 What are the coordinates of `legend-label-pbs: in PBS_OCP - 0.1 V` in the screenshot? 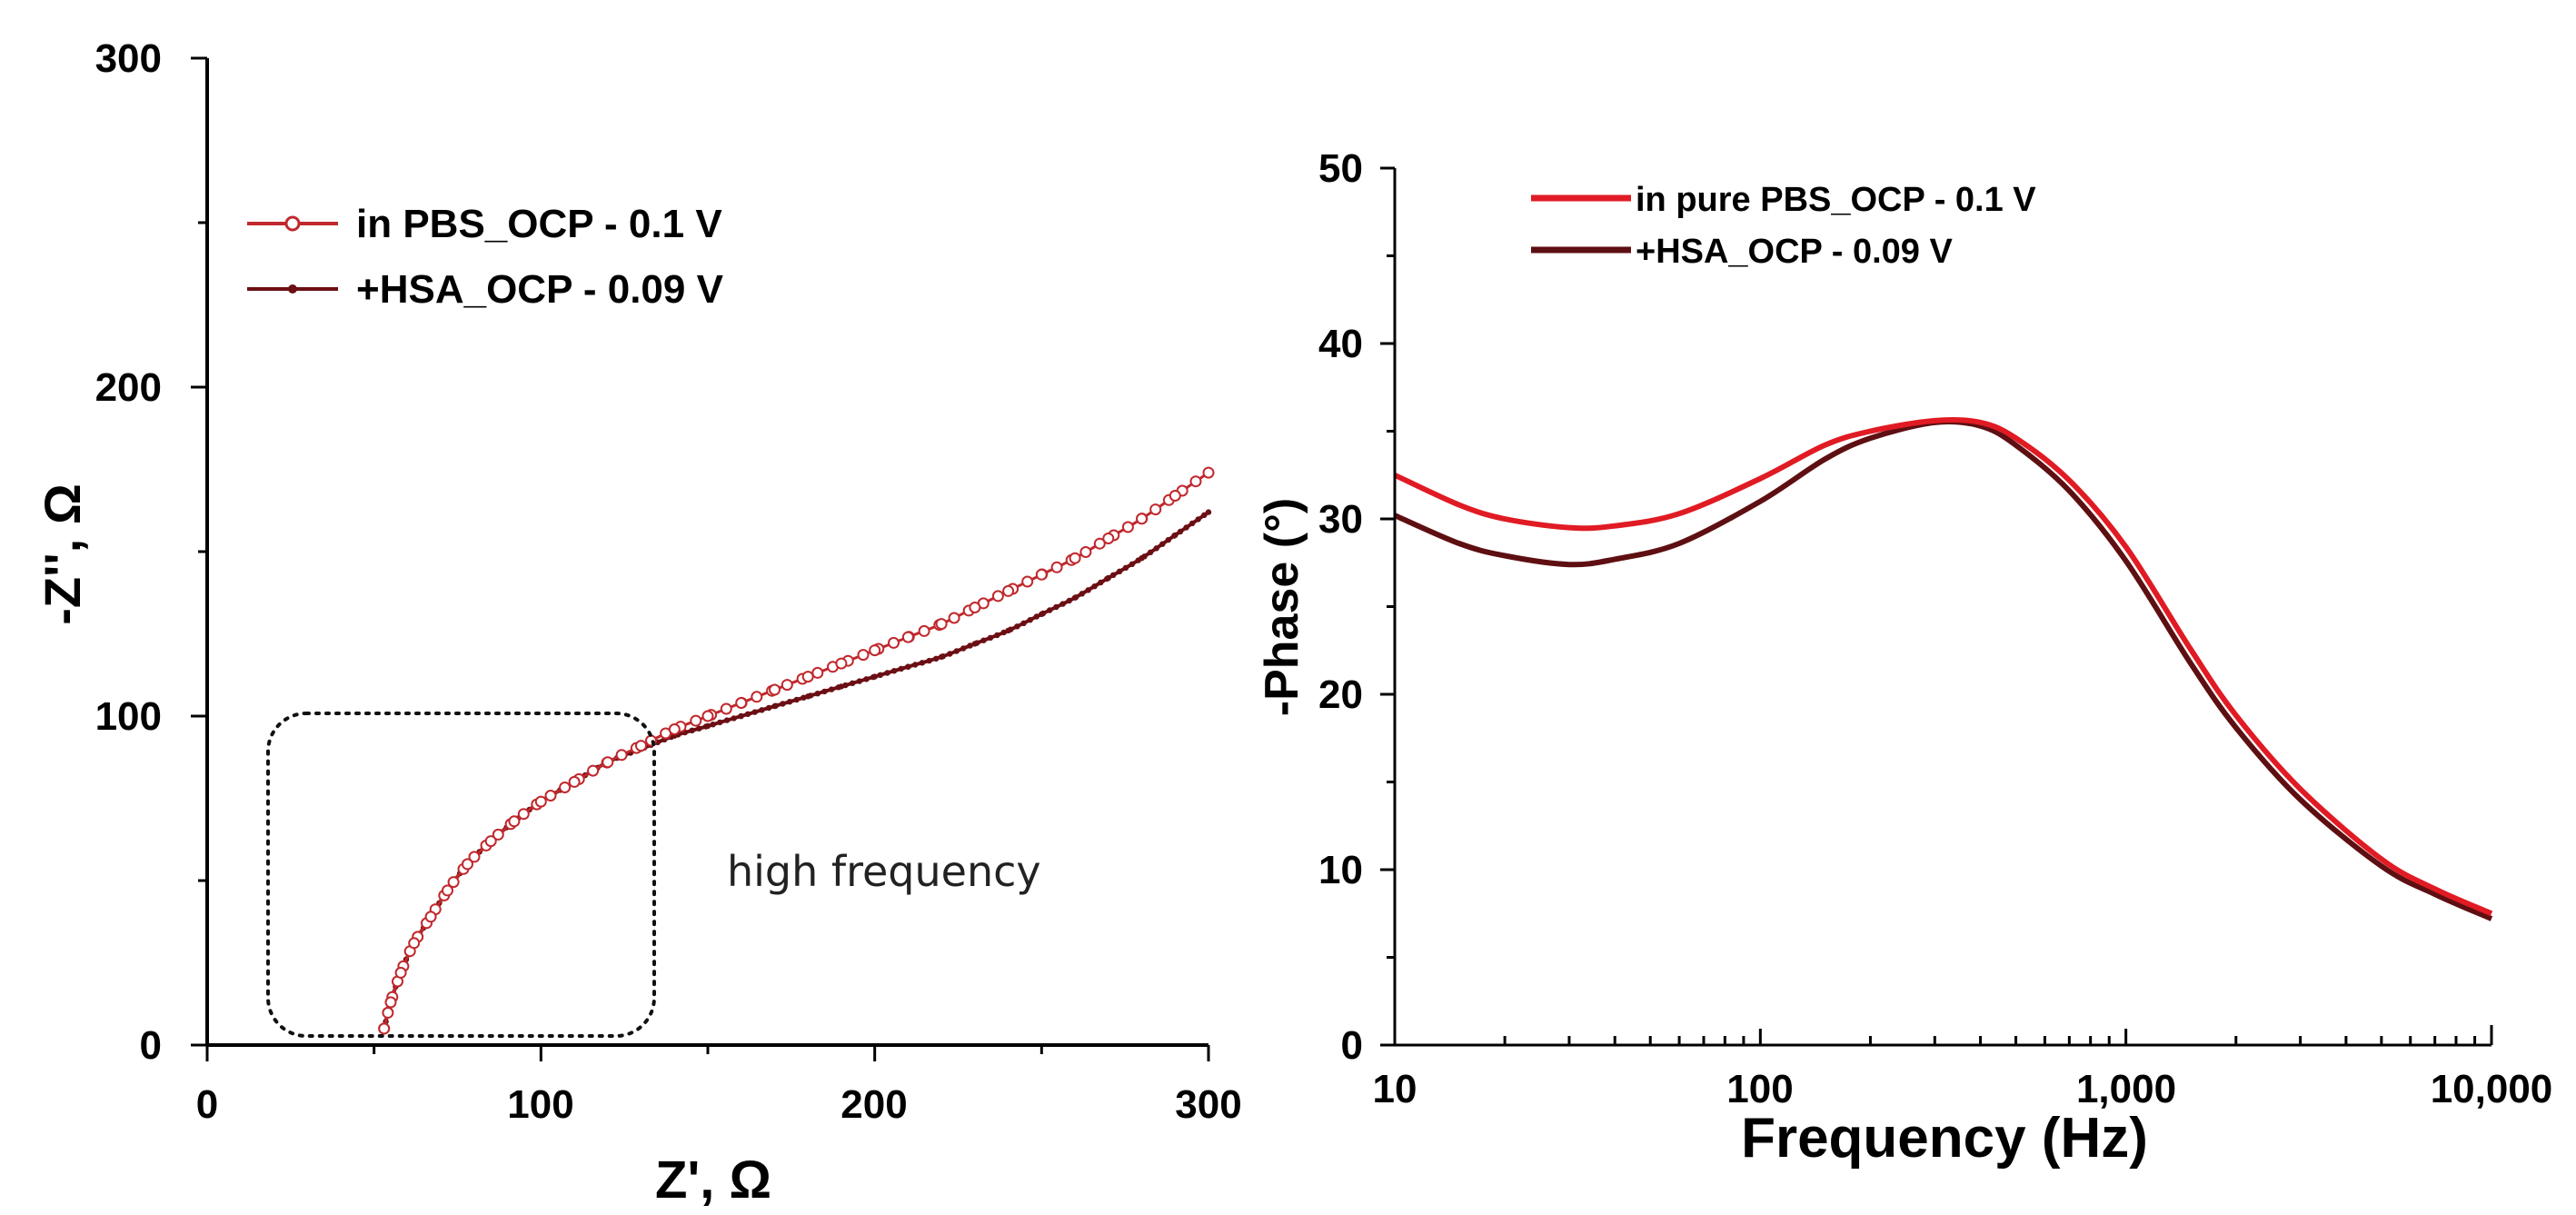 It's located at (539, 224).